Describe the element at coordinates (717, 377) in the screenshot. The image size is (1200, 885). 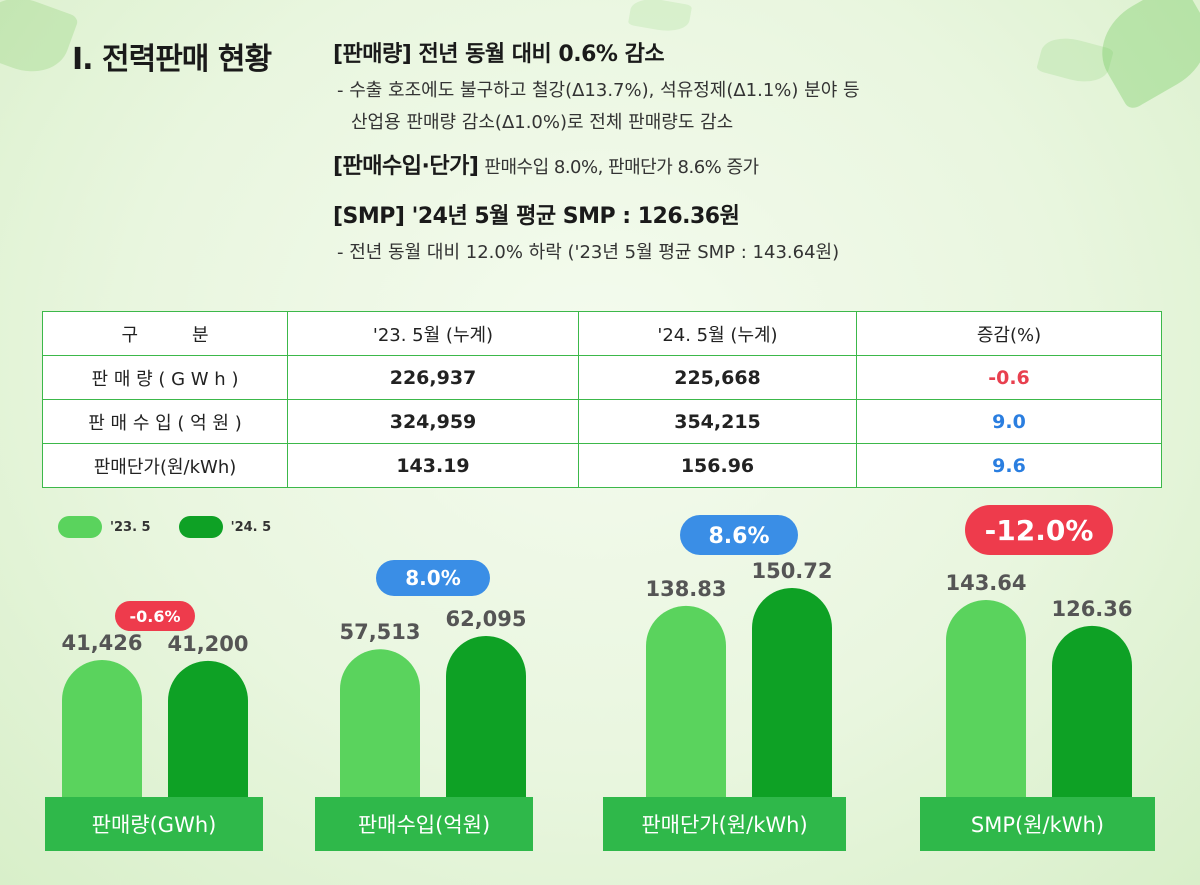
I see `value-2024: 225,668` at that location.